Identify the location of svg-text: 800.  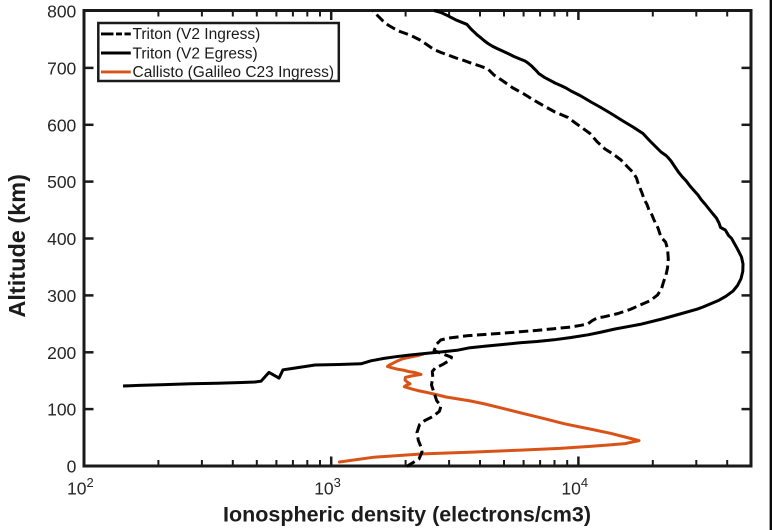
(61, 12).